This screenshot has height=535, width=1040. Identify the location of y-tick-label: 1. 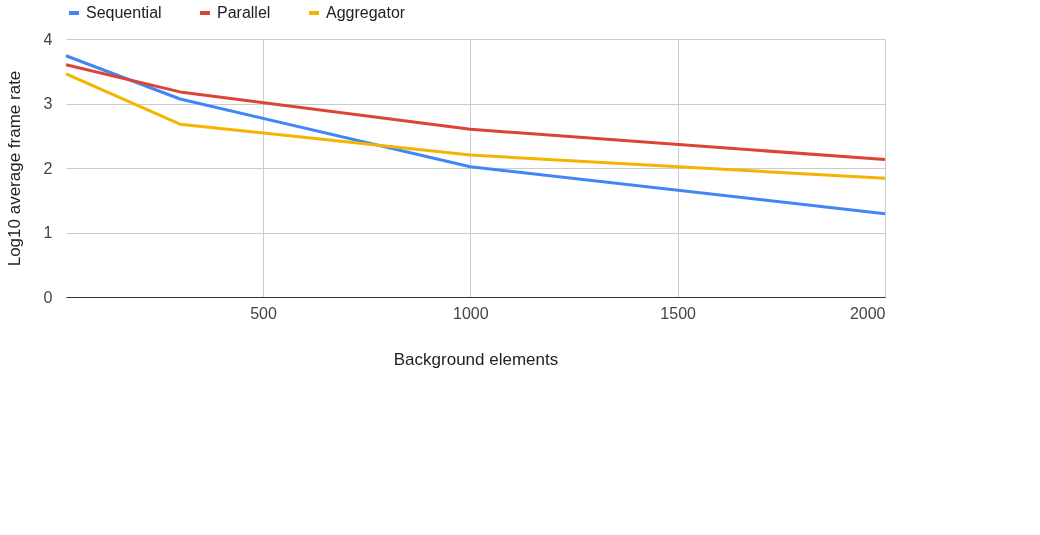
(48, 232).